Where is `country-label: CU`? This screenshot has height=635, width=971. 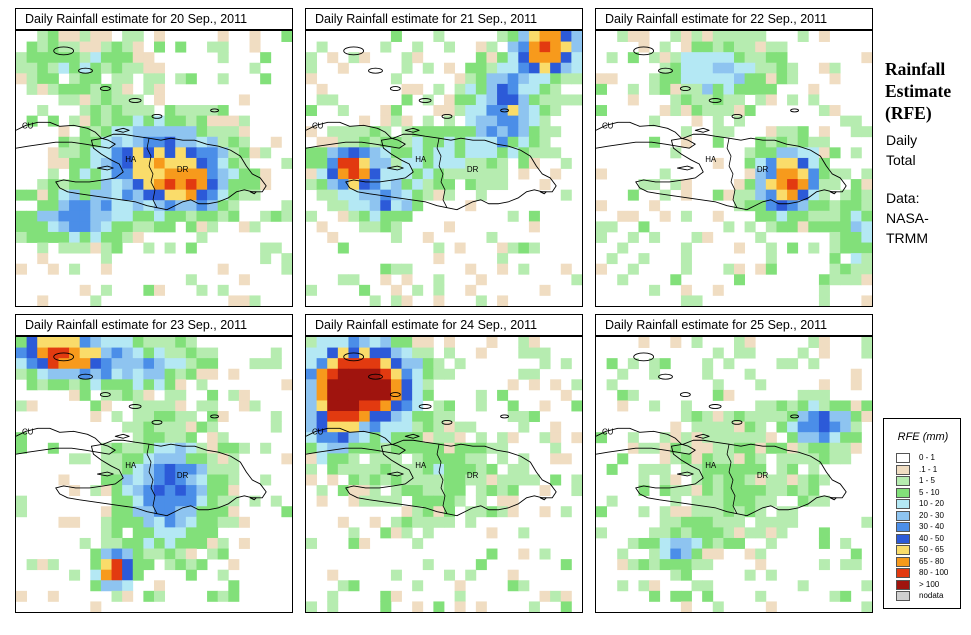
country-label: CU is located at coordinates (318, 431).